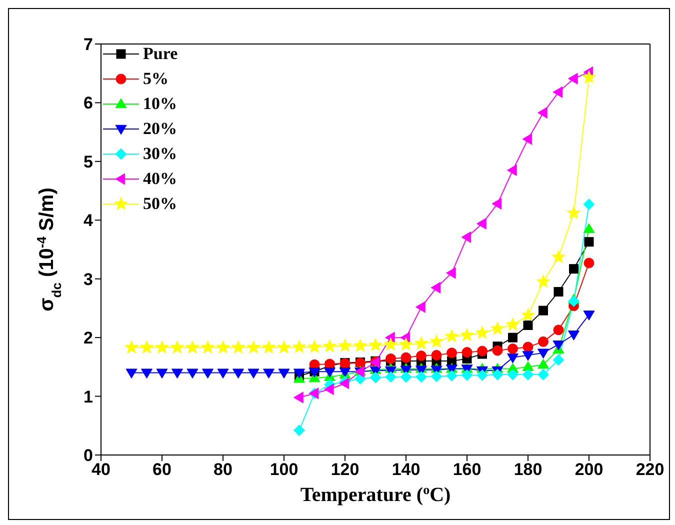  I want to click on legend-label: 40%, so click(160, 178).